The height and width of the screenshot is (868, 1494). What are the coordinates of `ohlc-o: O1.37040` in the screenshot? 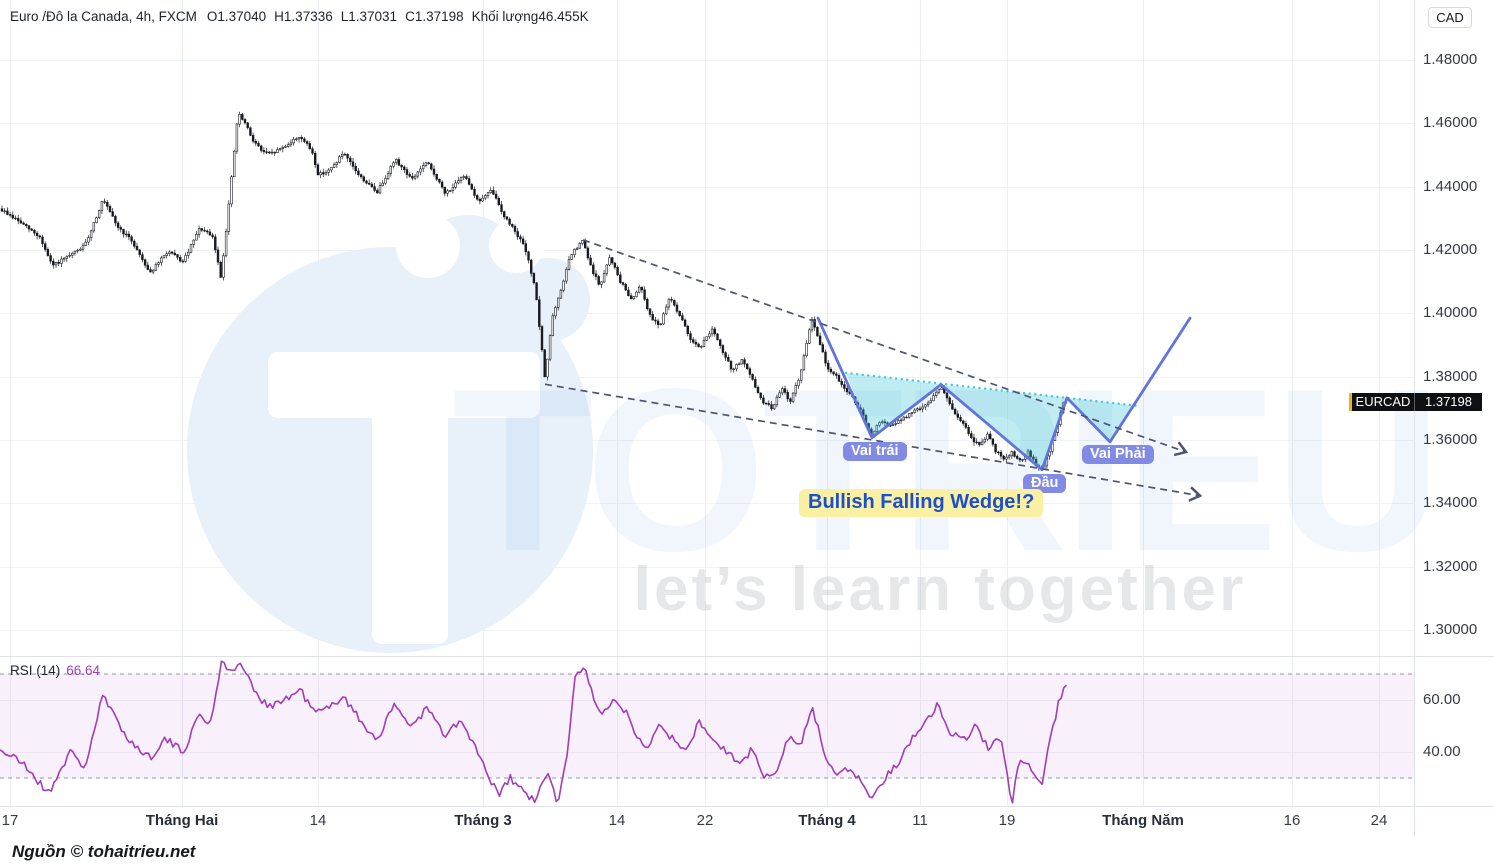 It's located at (236, 16).